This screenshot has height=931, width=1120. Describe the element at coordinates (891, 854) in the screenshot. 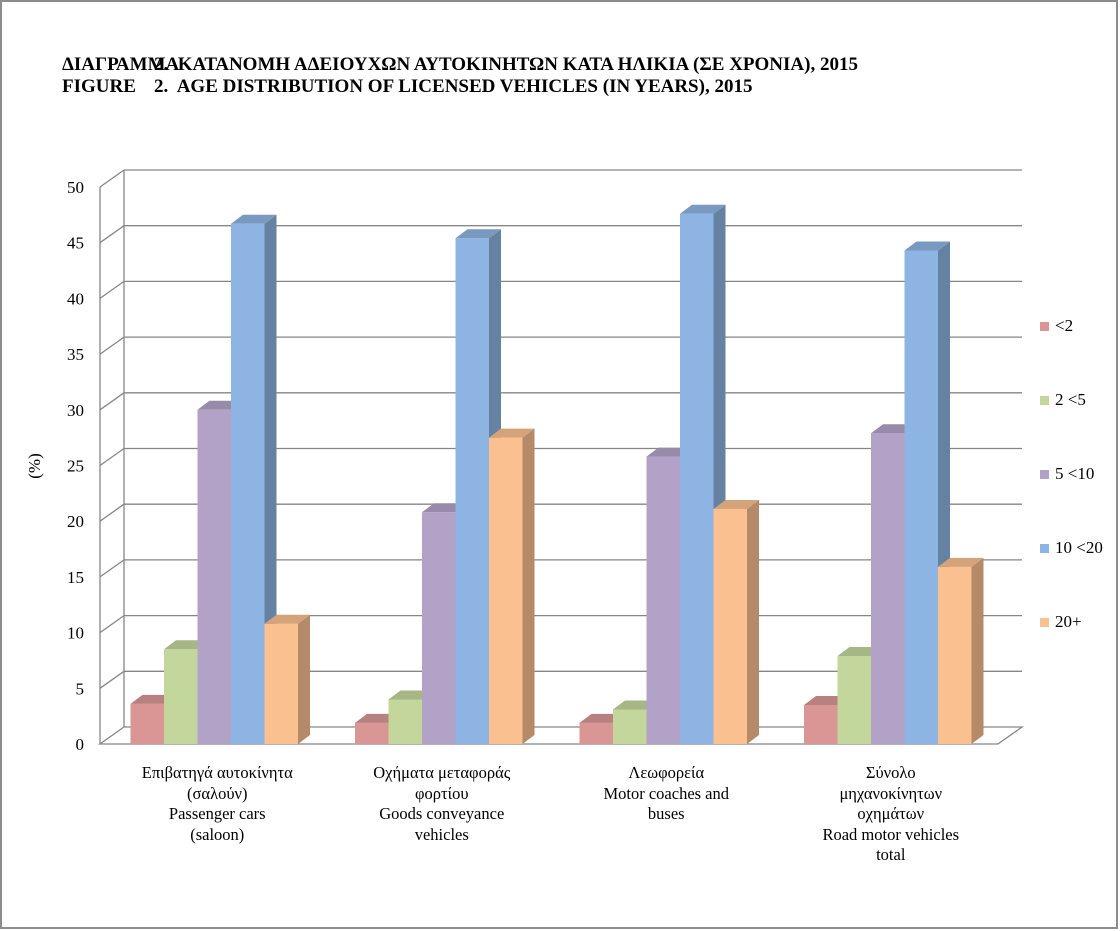

I see `x-category-label-line: total` at that location.